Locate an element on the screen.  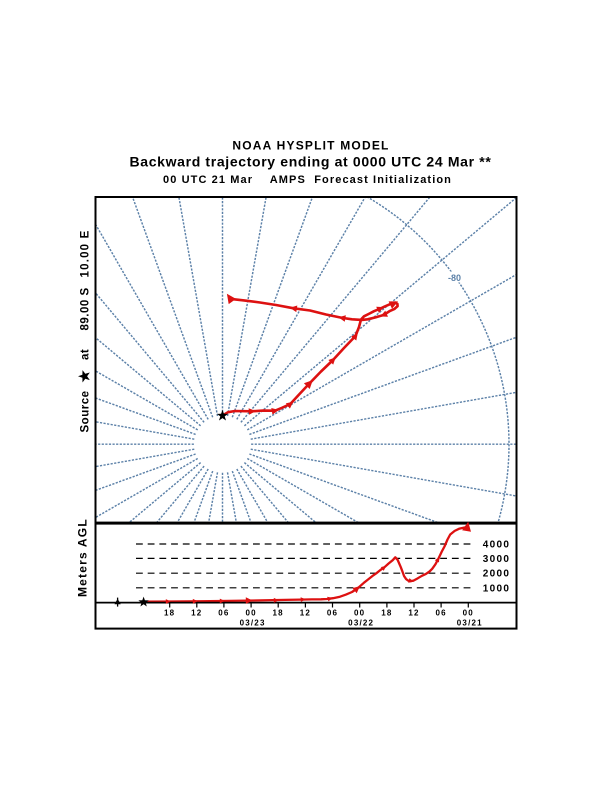
svg-text: 03/22 is located at coordinates (361, 622).